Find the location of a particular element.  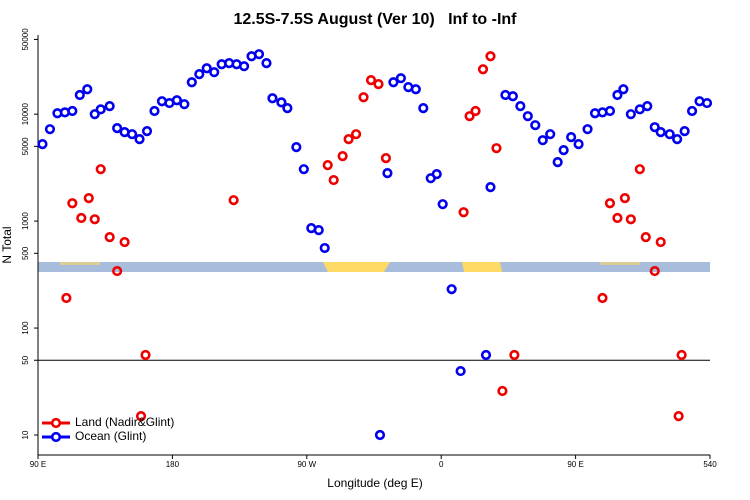

y-tick-label: 5000 is located at coordinates (25, 146).